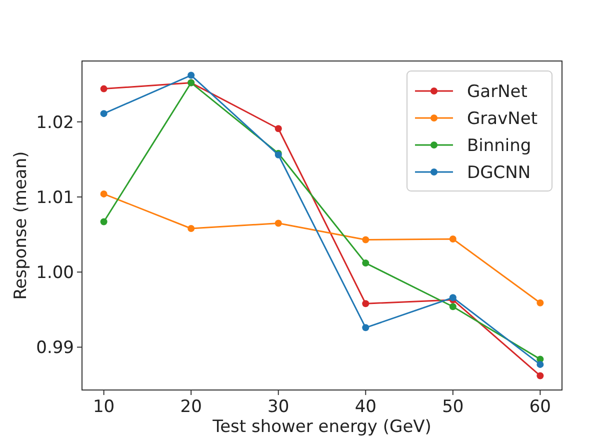 The width and height of the screenshot is (611, 436). I want to click on x-tick-label: 40, so click(365, 407).